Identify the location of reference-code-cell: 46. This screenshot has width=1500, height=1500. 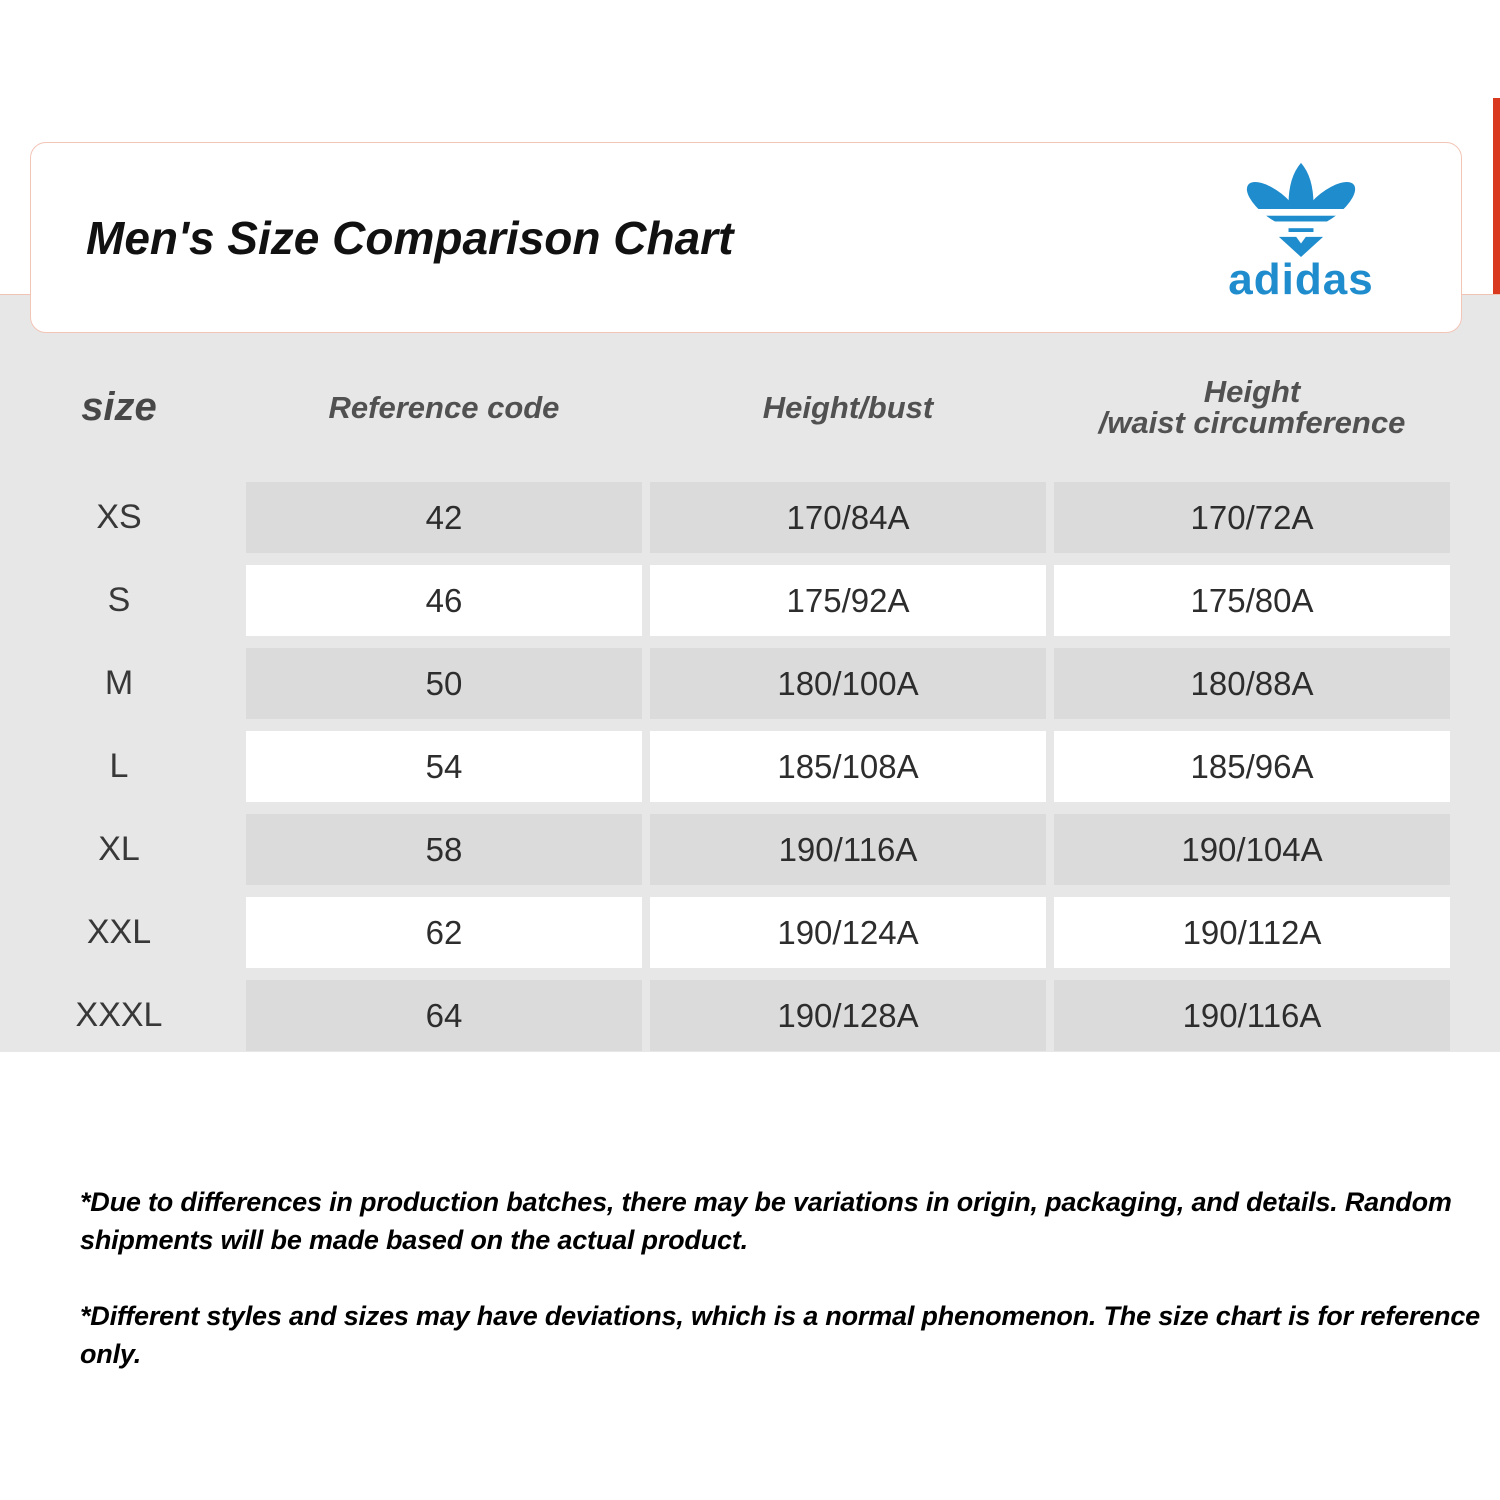
(444, 600).